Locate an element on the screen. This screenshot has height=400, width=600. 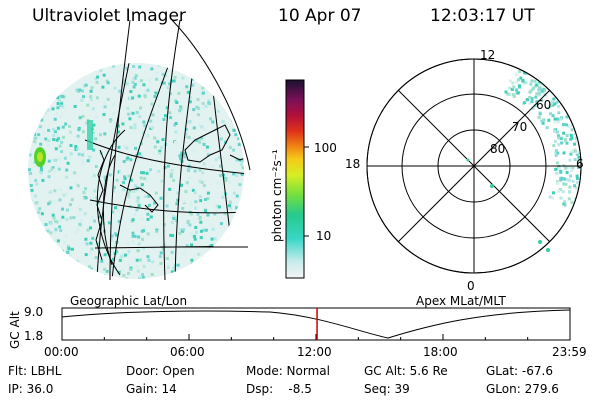
time-tick-1200: 12:00 is located at coordinates (314, 352).